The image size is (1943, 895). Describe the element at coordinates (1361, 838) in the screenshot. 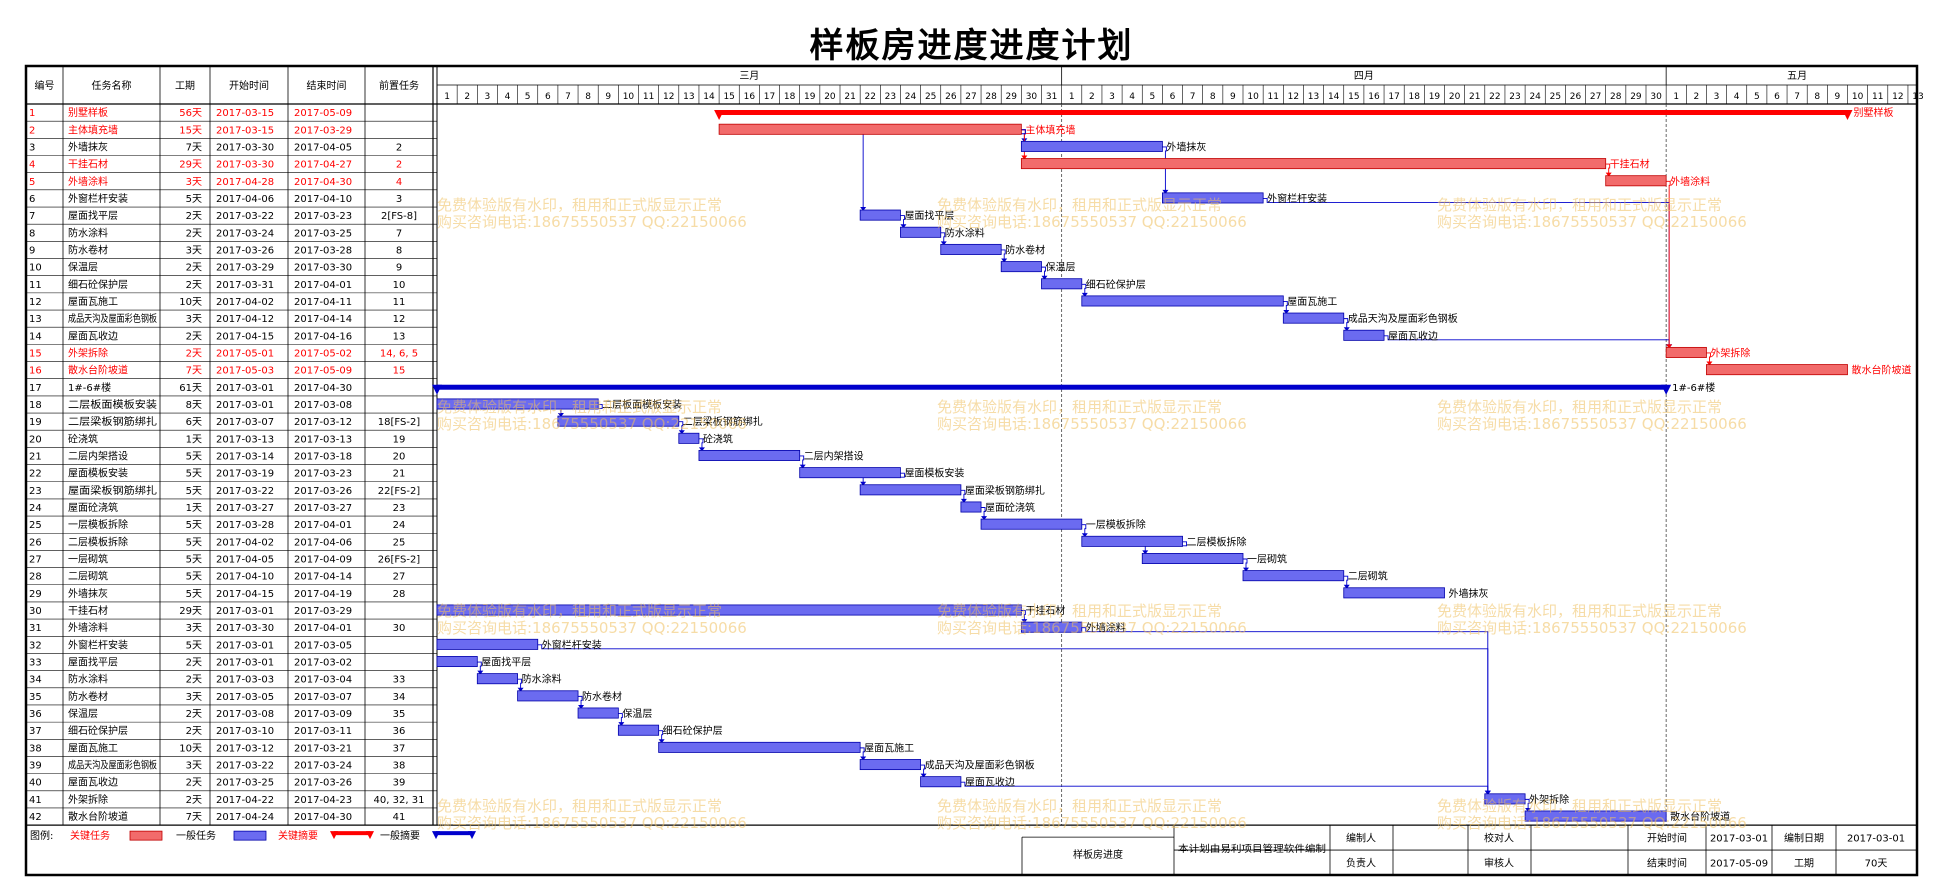

I see `footer-editor-label: 编制人` at that location.